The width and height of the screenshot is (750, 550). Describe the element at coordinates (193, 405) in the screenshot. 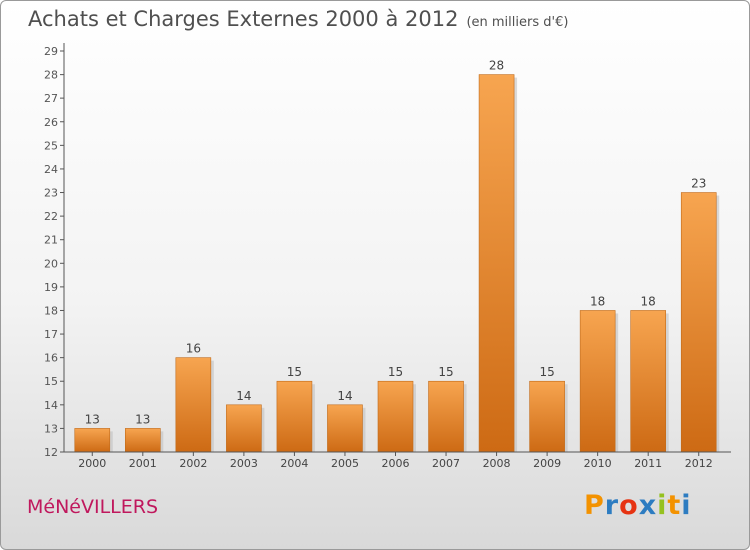

I see `bar-2002` at that location.